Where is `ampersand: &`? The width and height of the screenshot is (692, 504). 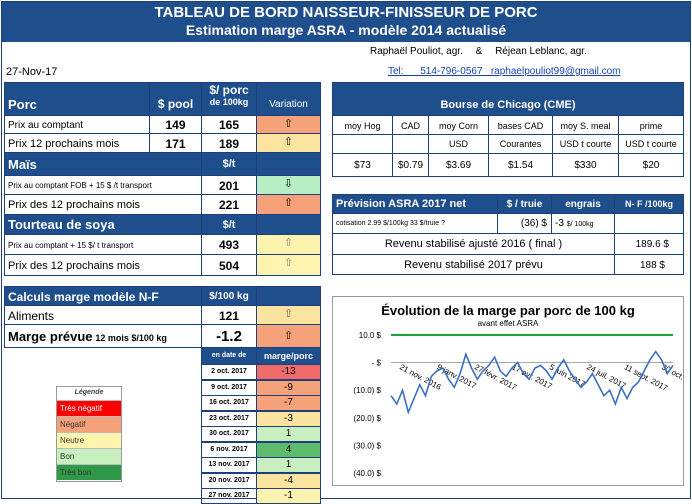 ampersand: & is located at coordinates (479, 51).